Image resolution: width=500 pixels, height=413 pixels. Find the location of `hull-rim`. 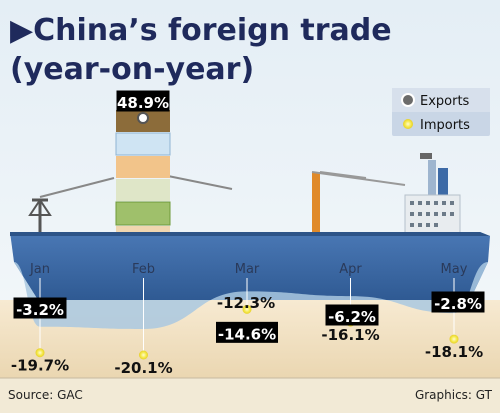

hull-rim is located at coordinates (250, 234).